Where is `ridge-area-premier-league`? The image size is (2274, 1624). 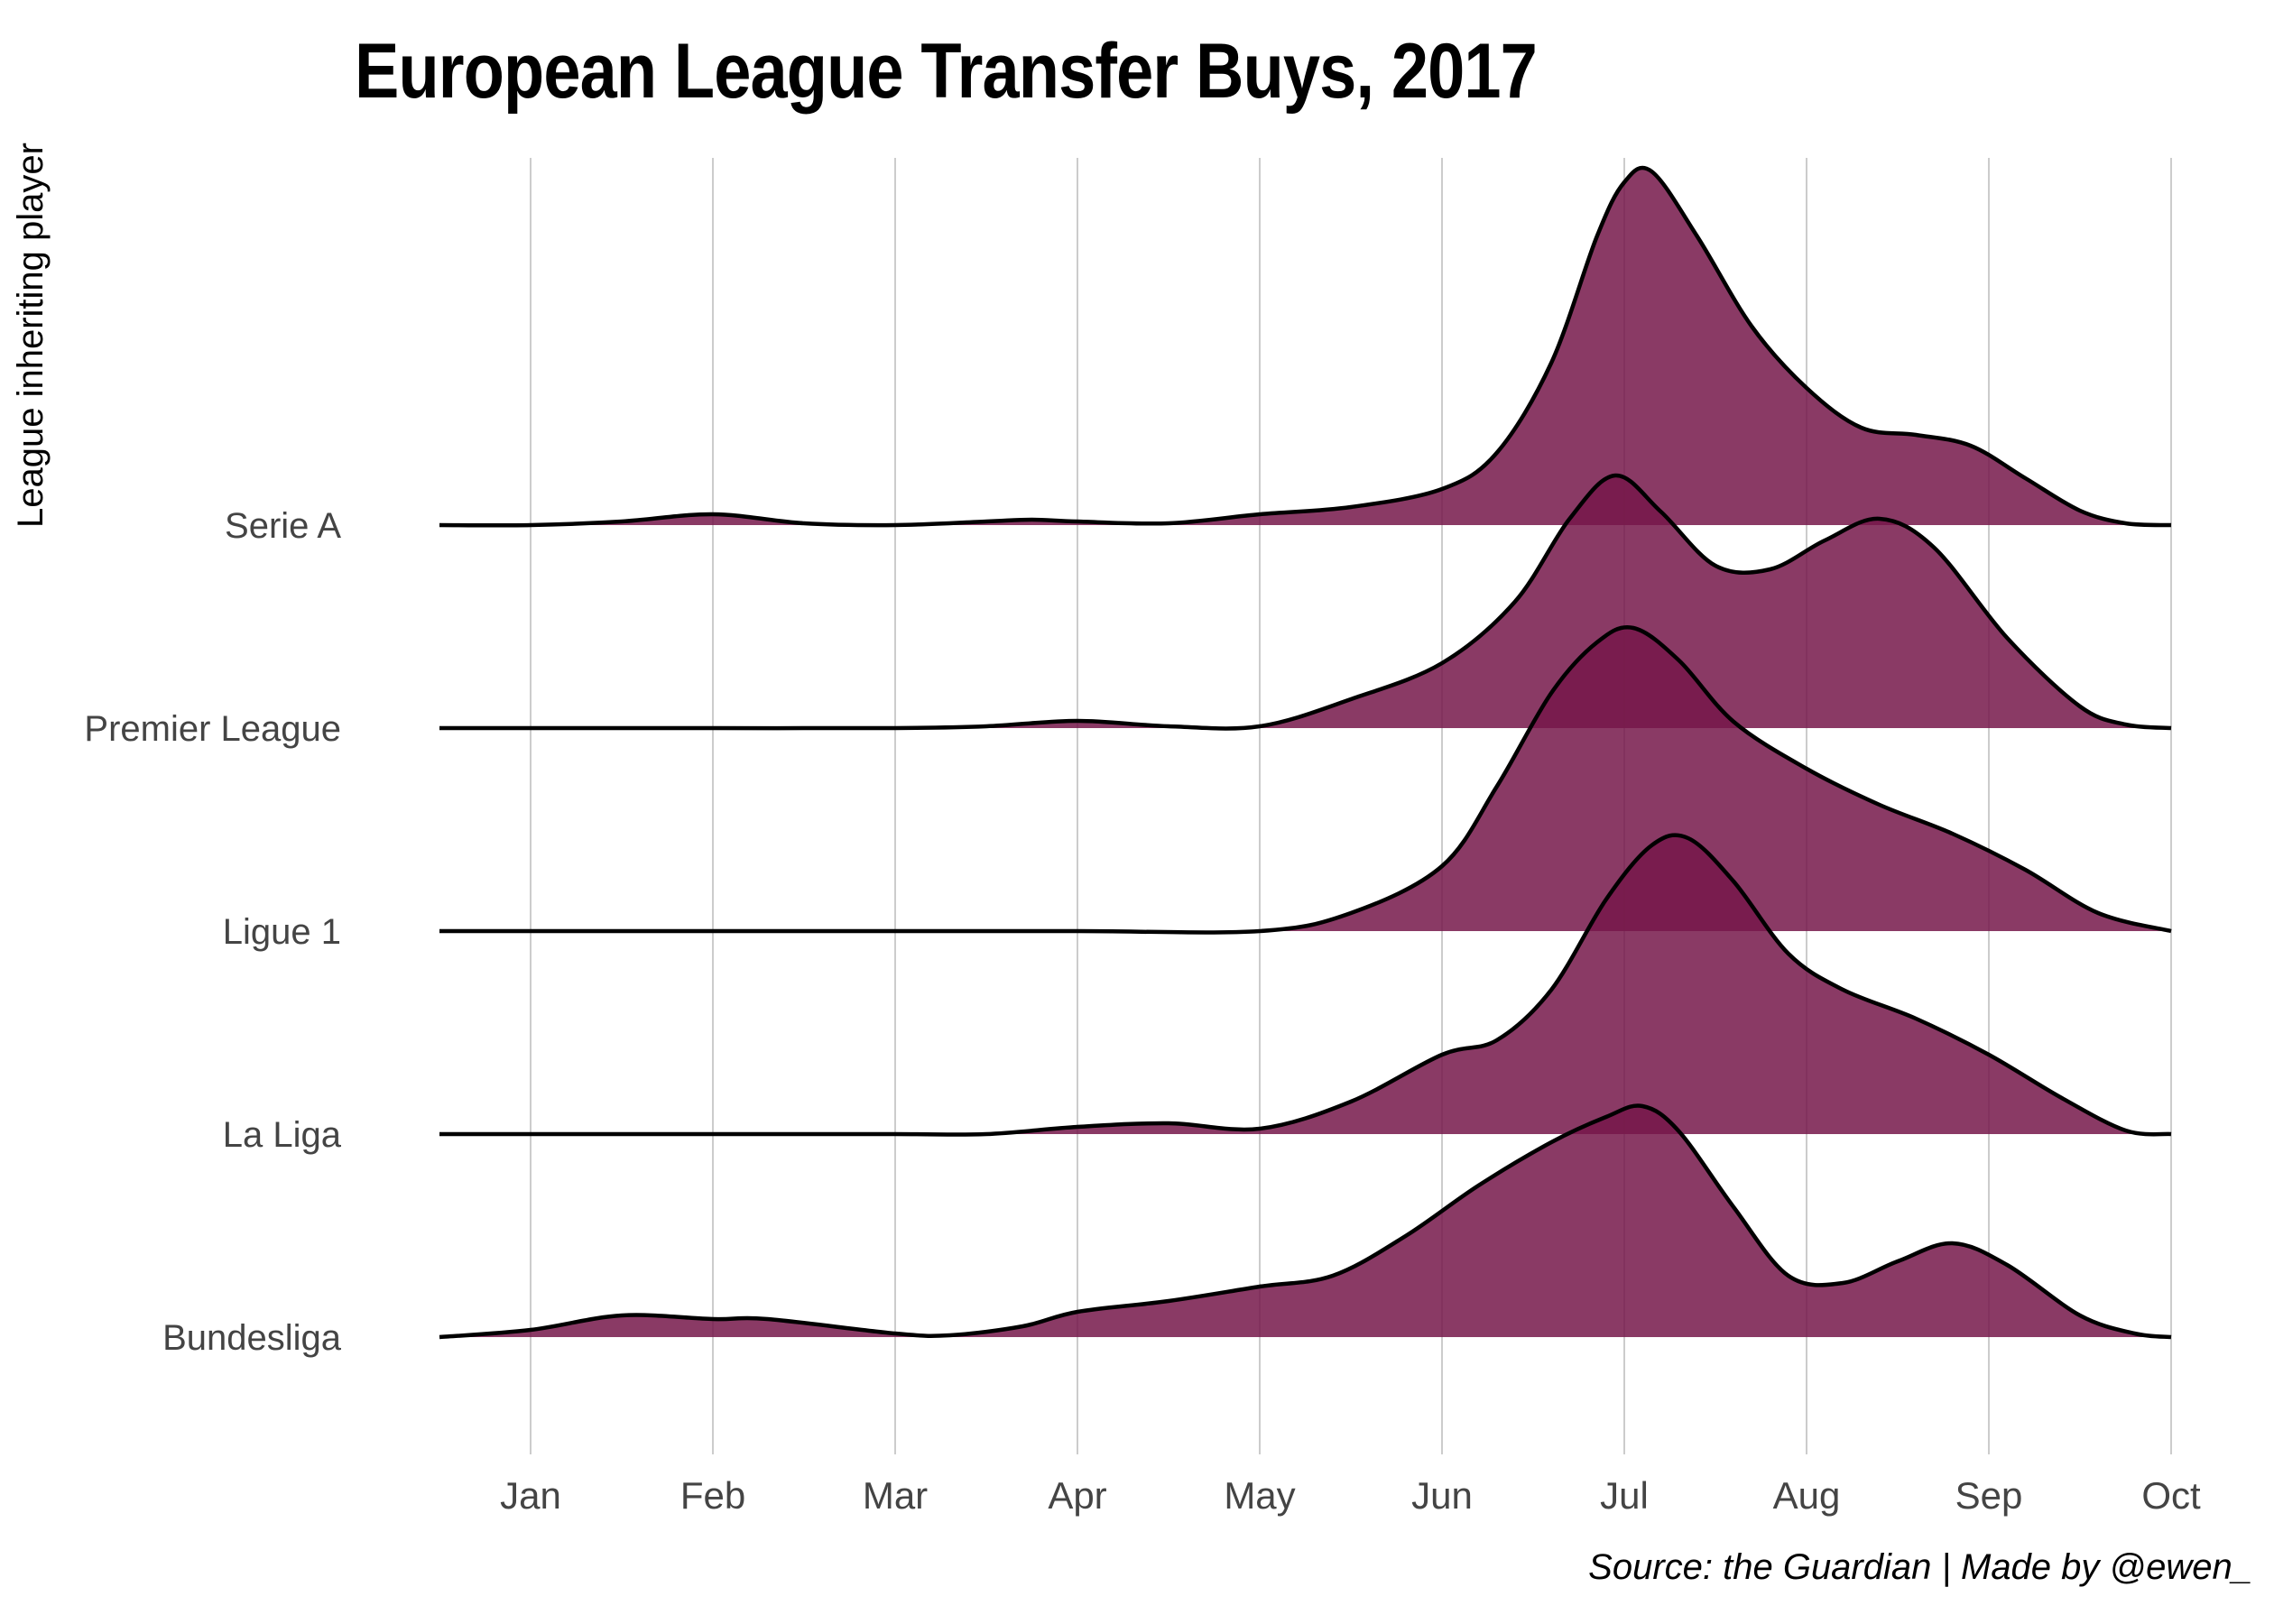 ridge-area-premier-league is located at coordinates (1305, 602).